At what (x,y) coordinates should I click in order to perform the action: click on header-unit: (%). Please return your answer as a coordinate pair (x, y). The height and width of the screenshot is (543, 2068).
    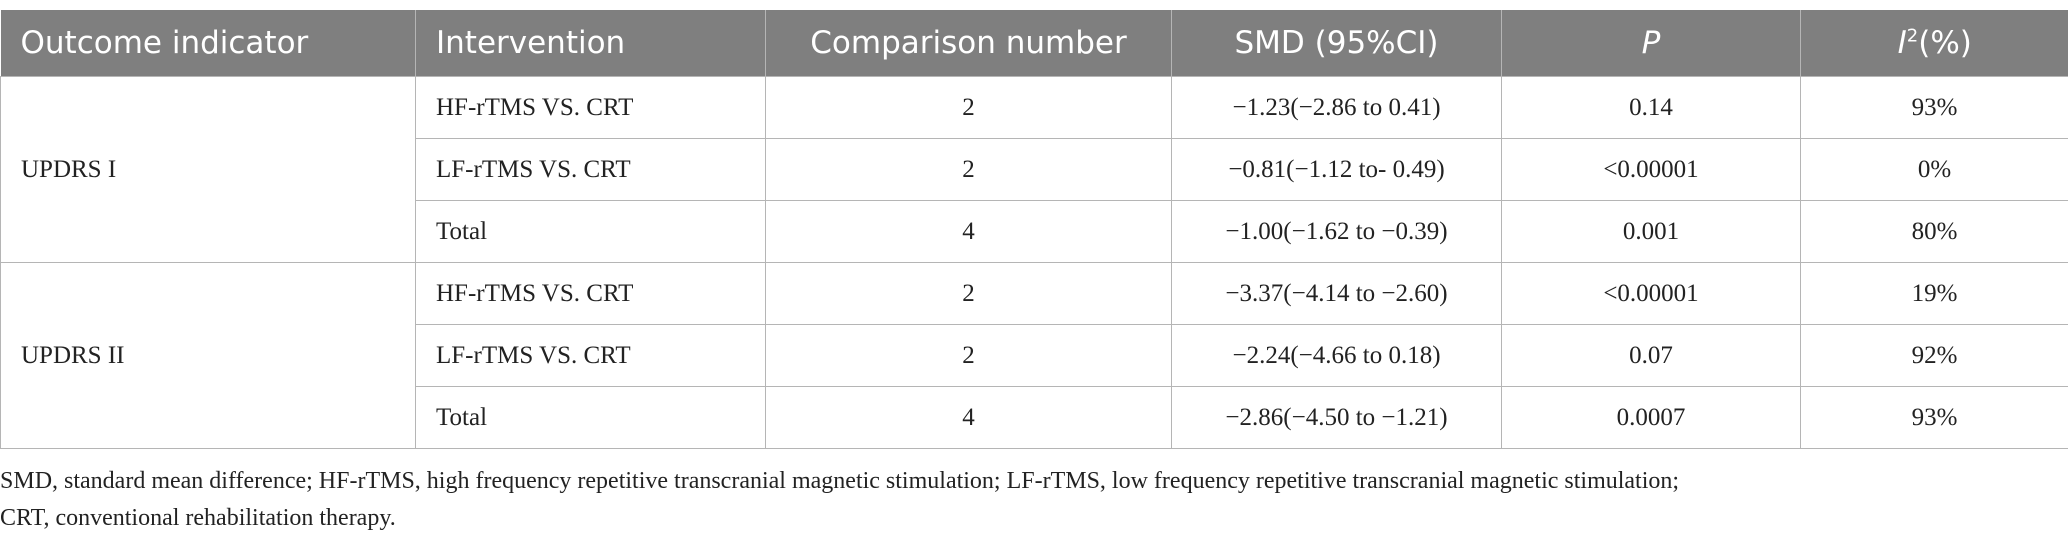
    Looking at the image, I should click on (1945, 43).